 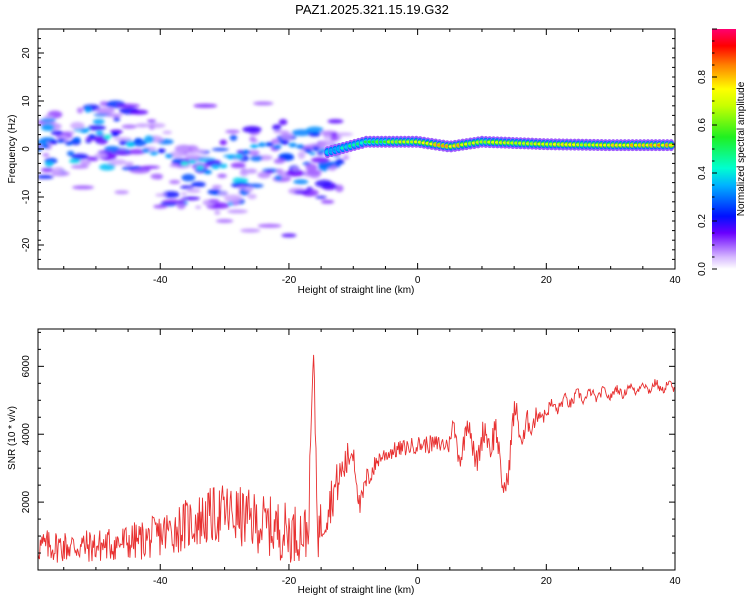 What do you see at coordinates (702, 77) in the screenshot?
I see `colorbar-tick-label: 0.8` at bounding box center [702, 77].